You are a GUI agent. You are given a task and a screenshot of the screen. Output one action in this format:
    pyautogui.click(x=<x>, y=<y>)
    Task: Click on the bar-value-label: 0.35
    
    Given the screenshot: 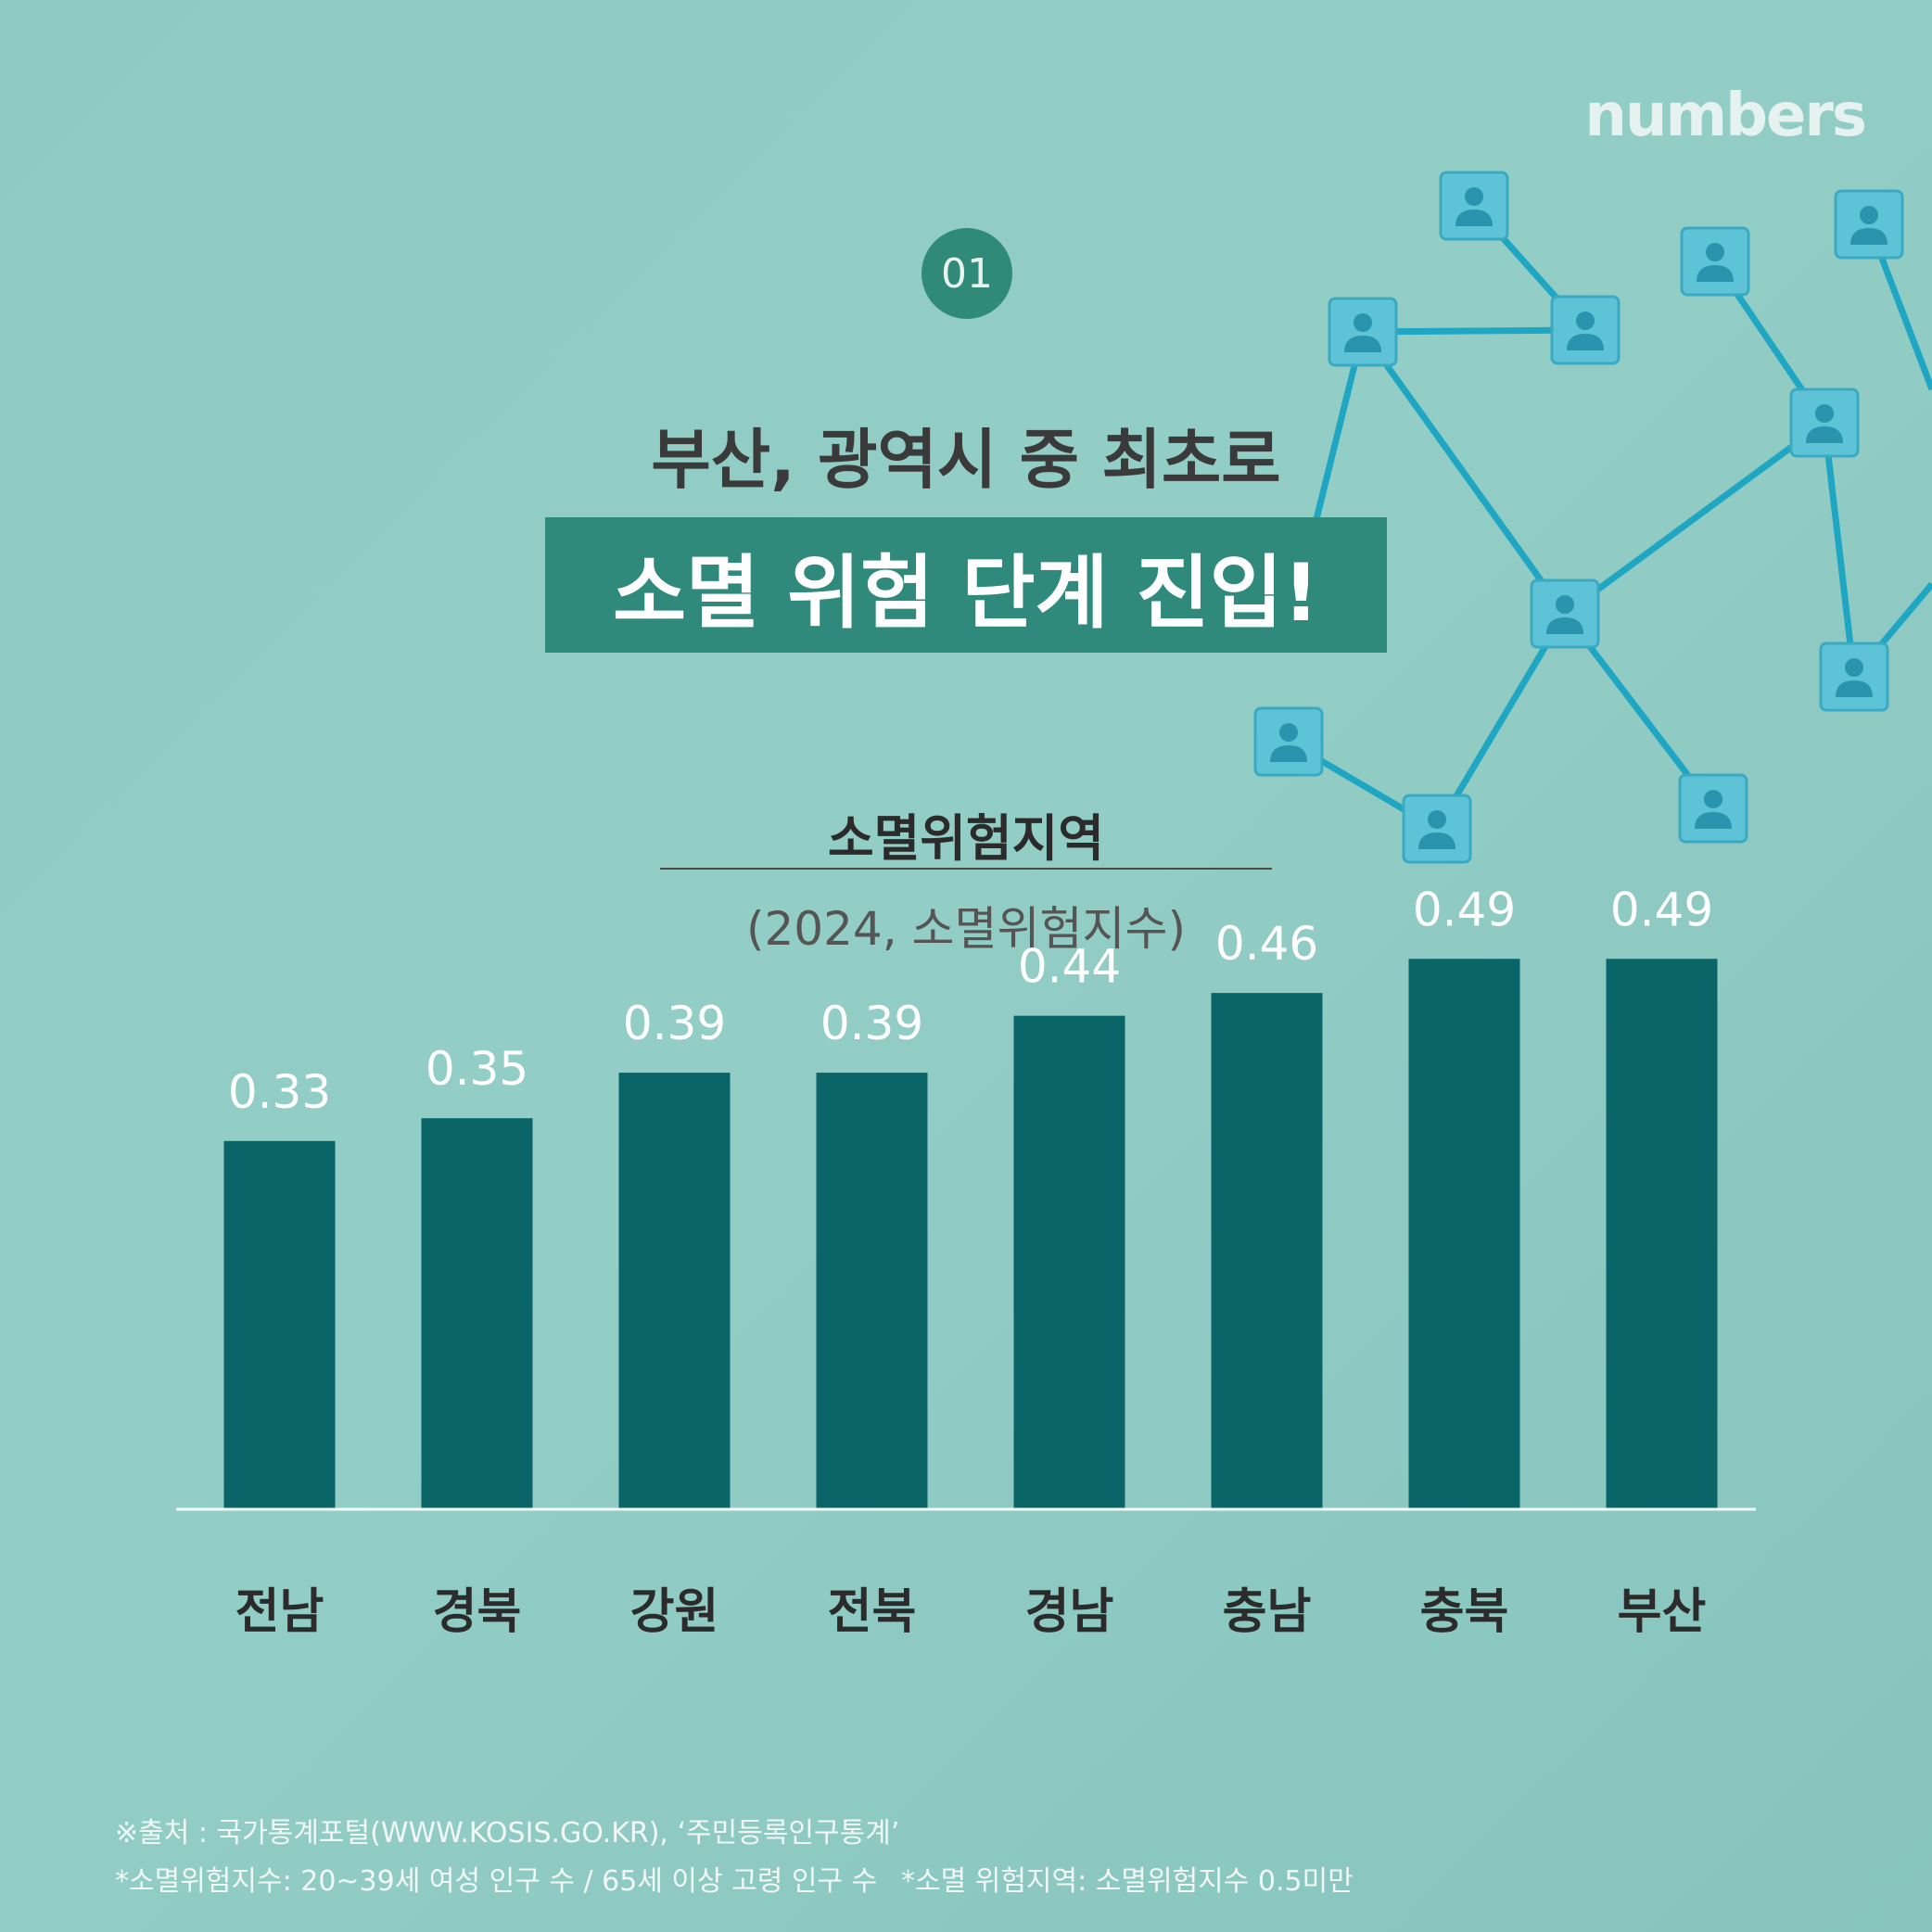 What is the action you would take?
    pyautogui.click(x=477, y=1069)
    